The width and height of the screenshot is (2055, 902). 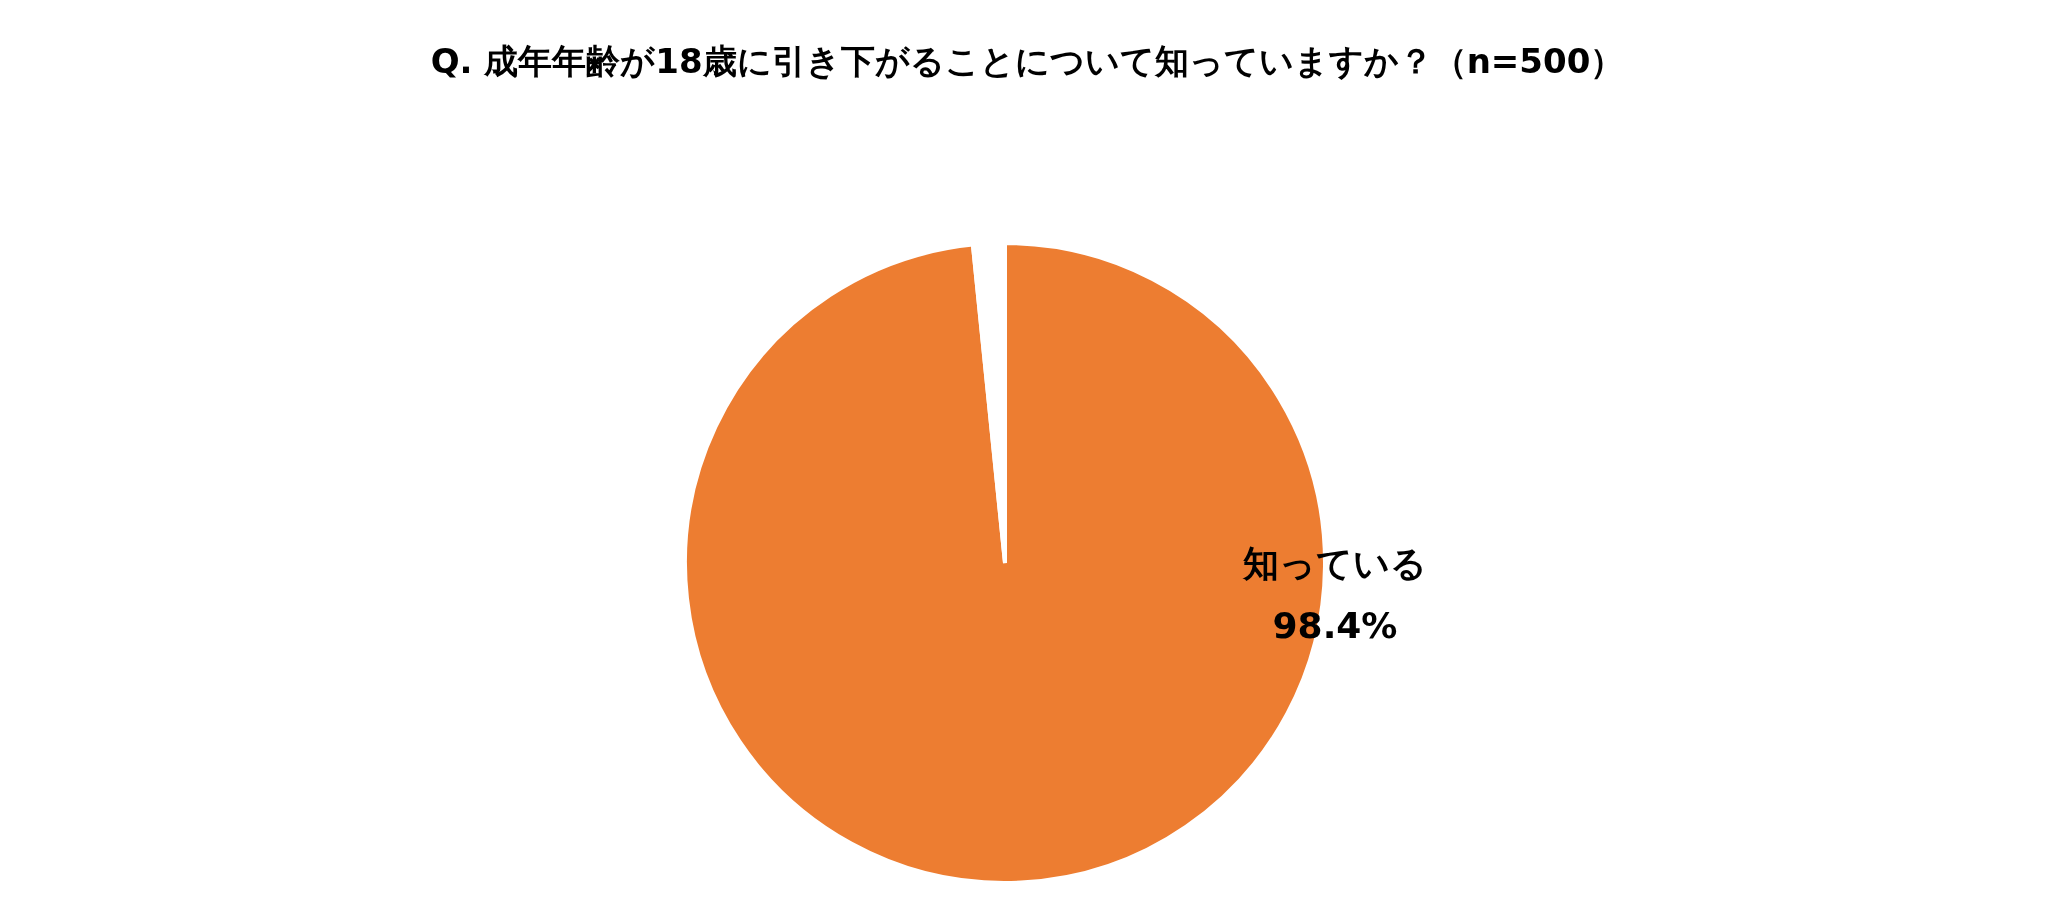 I want to click on chart-title: Q. 成年年齢が18歳に引き下がることについて知っていますか？（n=500）, so click(x=1027, y=61).